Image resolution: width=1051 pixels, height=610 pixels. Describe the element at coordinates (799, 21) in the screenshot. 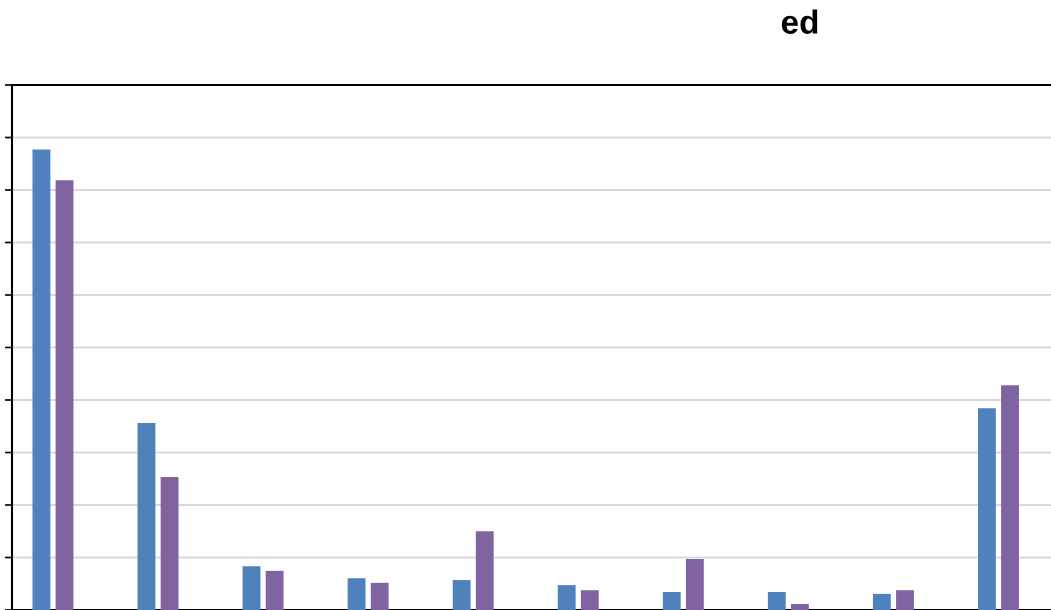

I see `chart-title: ed` at that location.